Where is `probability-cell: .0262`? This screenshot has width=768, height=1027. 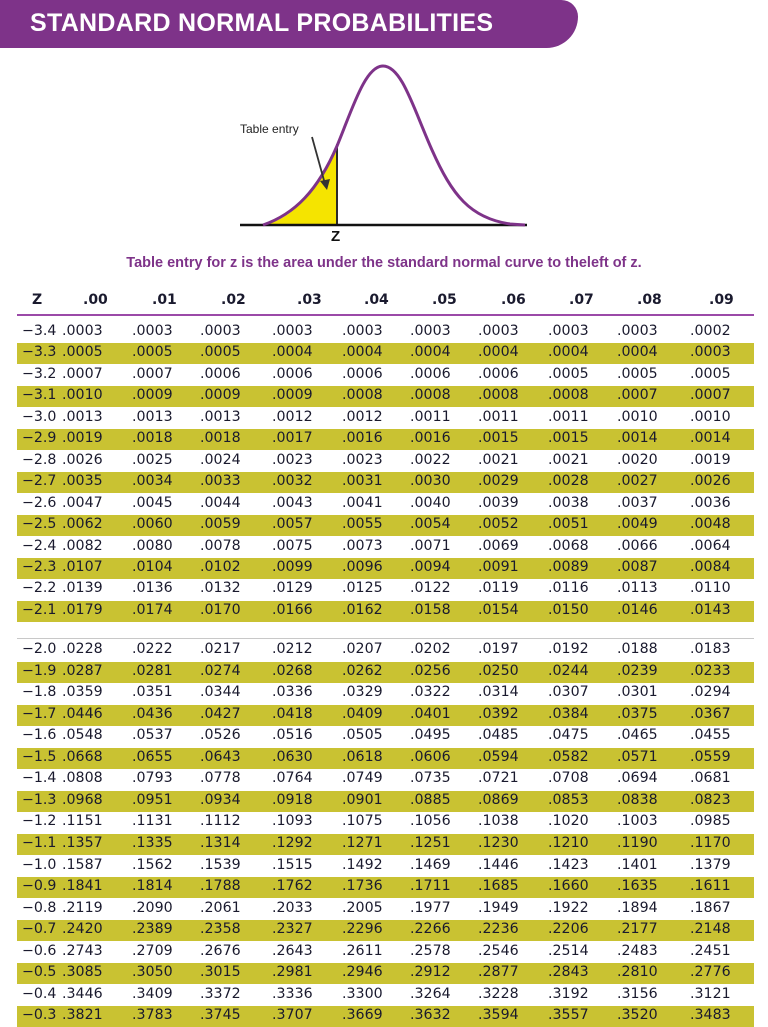 probability-cell: .0262 is located at coordinates (362, 671).